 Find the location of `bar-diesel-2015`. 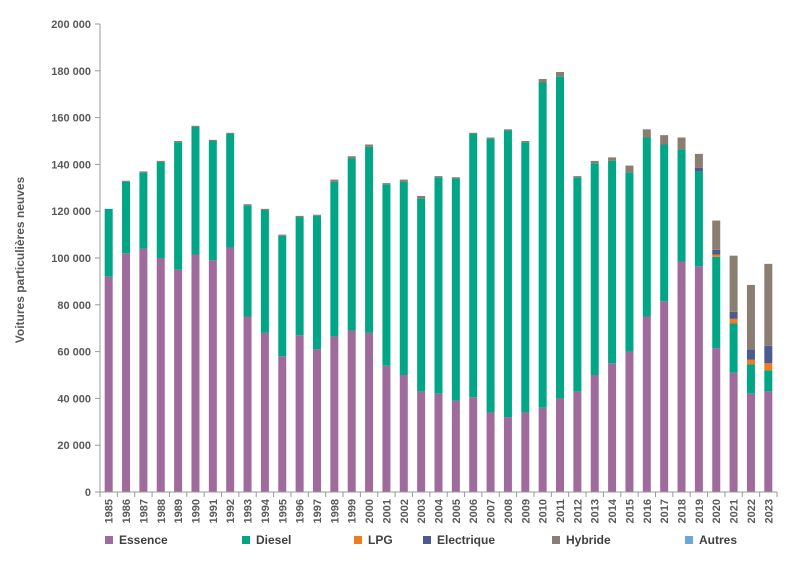

bar-diesel-2015 is located at coordinates (629, 262).